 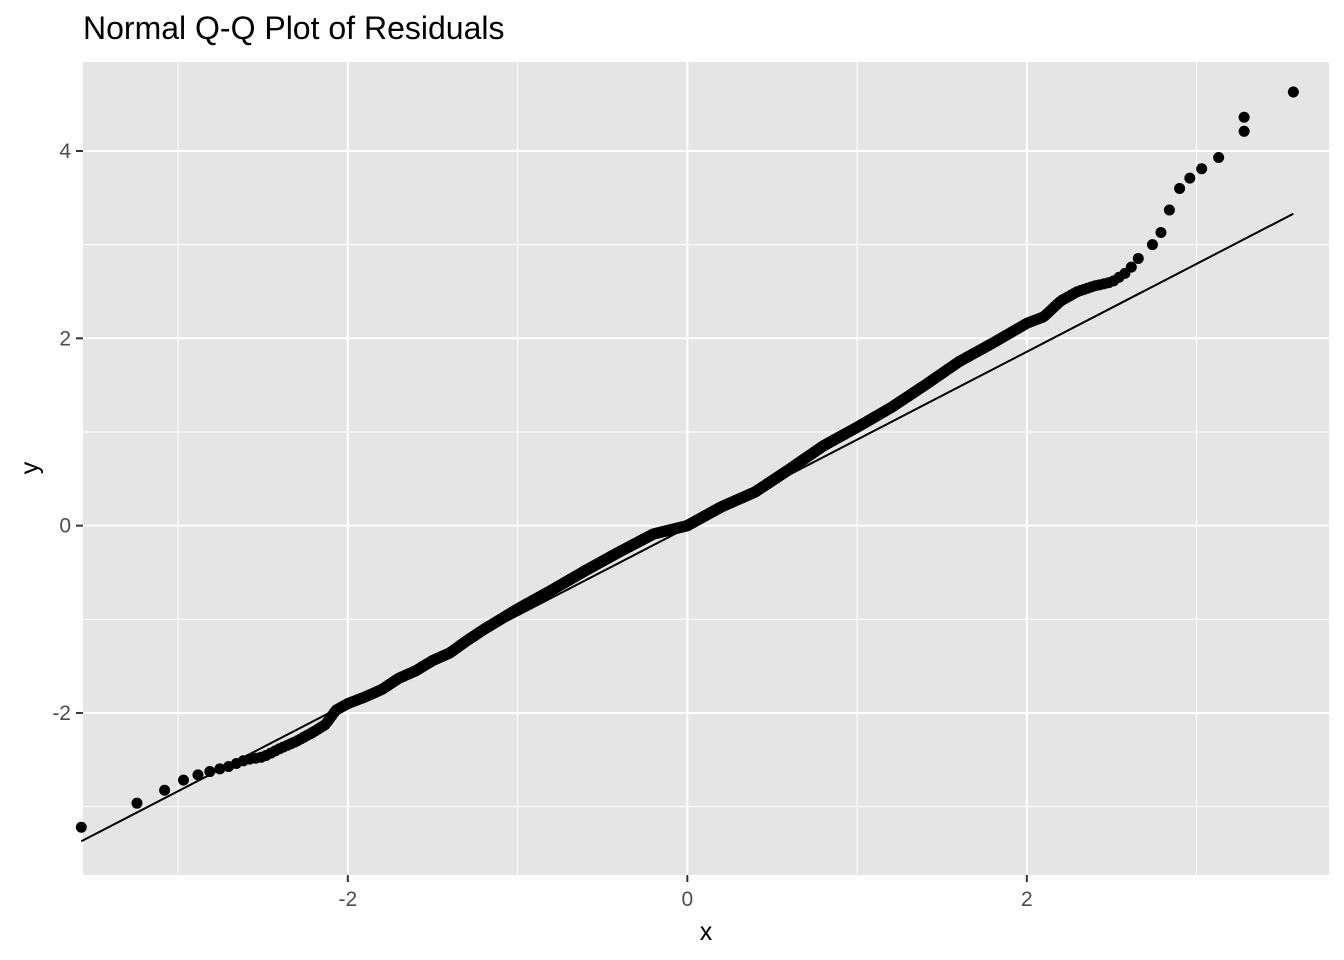 What do you see at coordinates (65, 526) in the screenshot?
I see `y-tick-label: 0` at bounding box center [65, 526].